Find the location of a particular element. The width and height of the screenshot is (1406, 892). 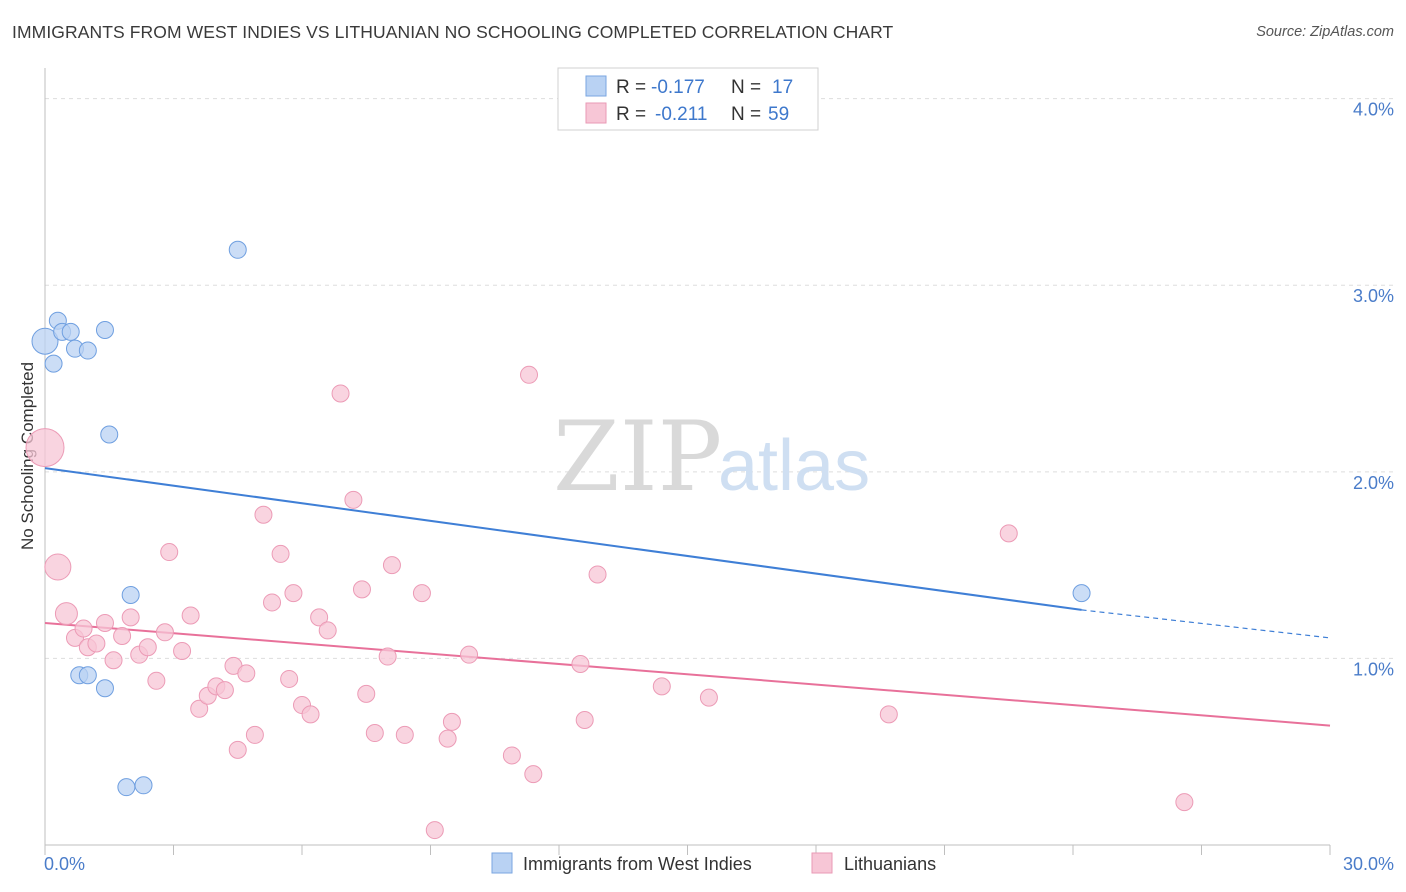

watermark-zip: ZIP is located at coordinates (637, 457).